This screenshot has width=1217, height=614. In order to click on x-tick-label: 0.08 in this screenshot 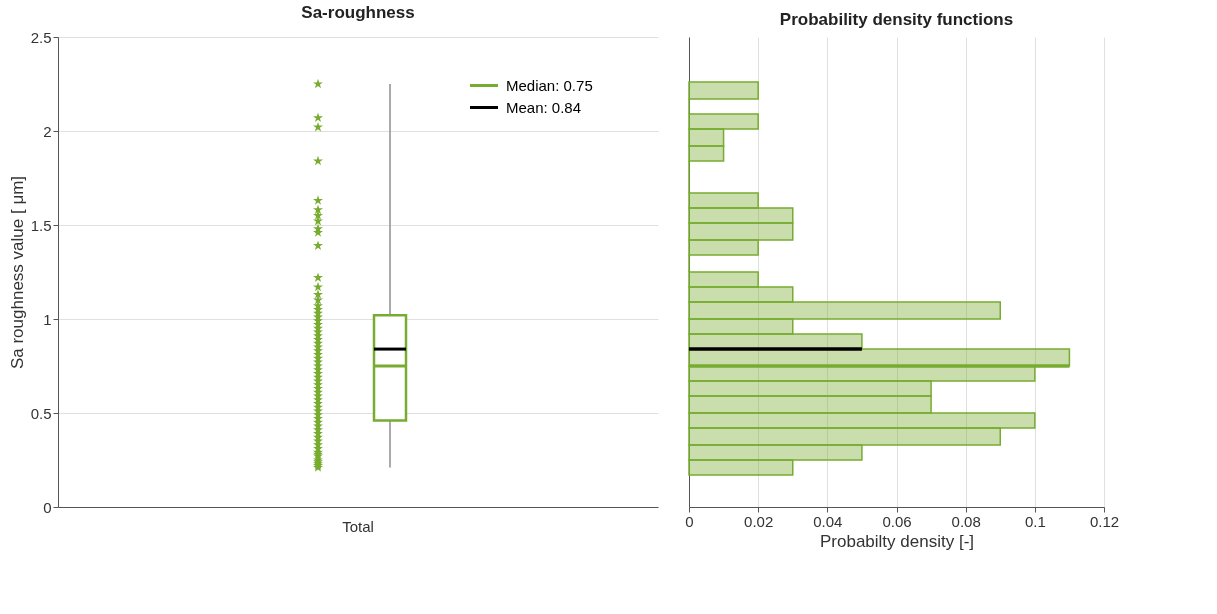, I will do `click(966, 521)`.